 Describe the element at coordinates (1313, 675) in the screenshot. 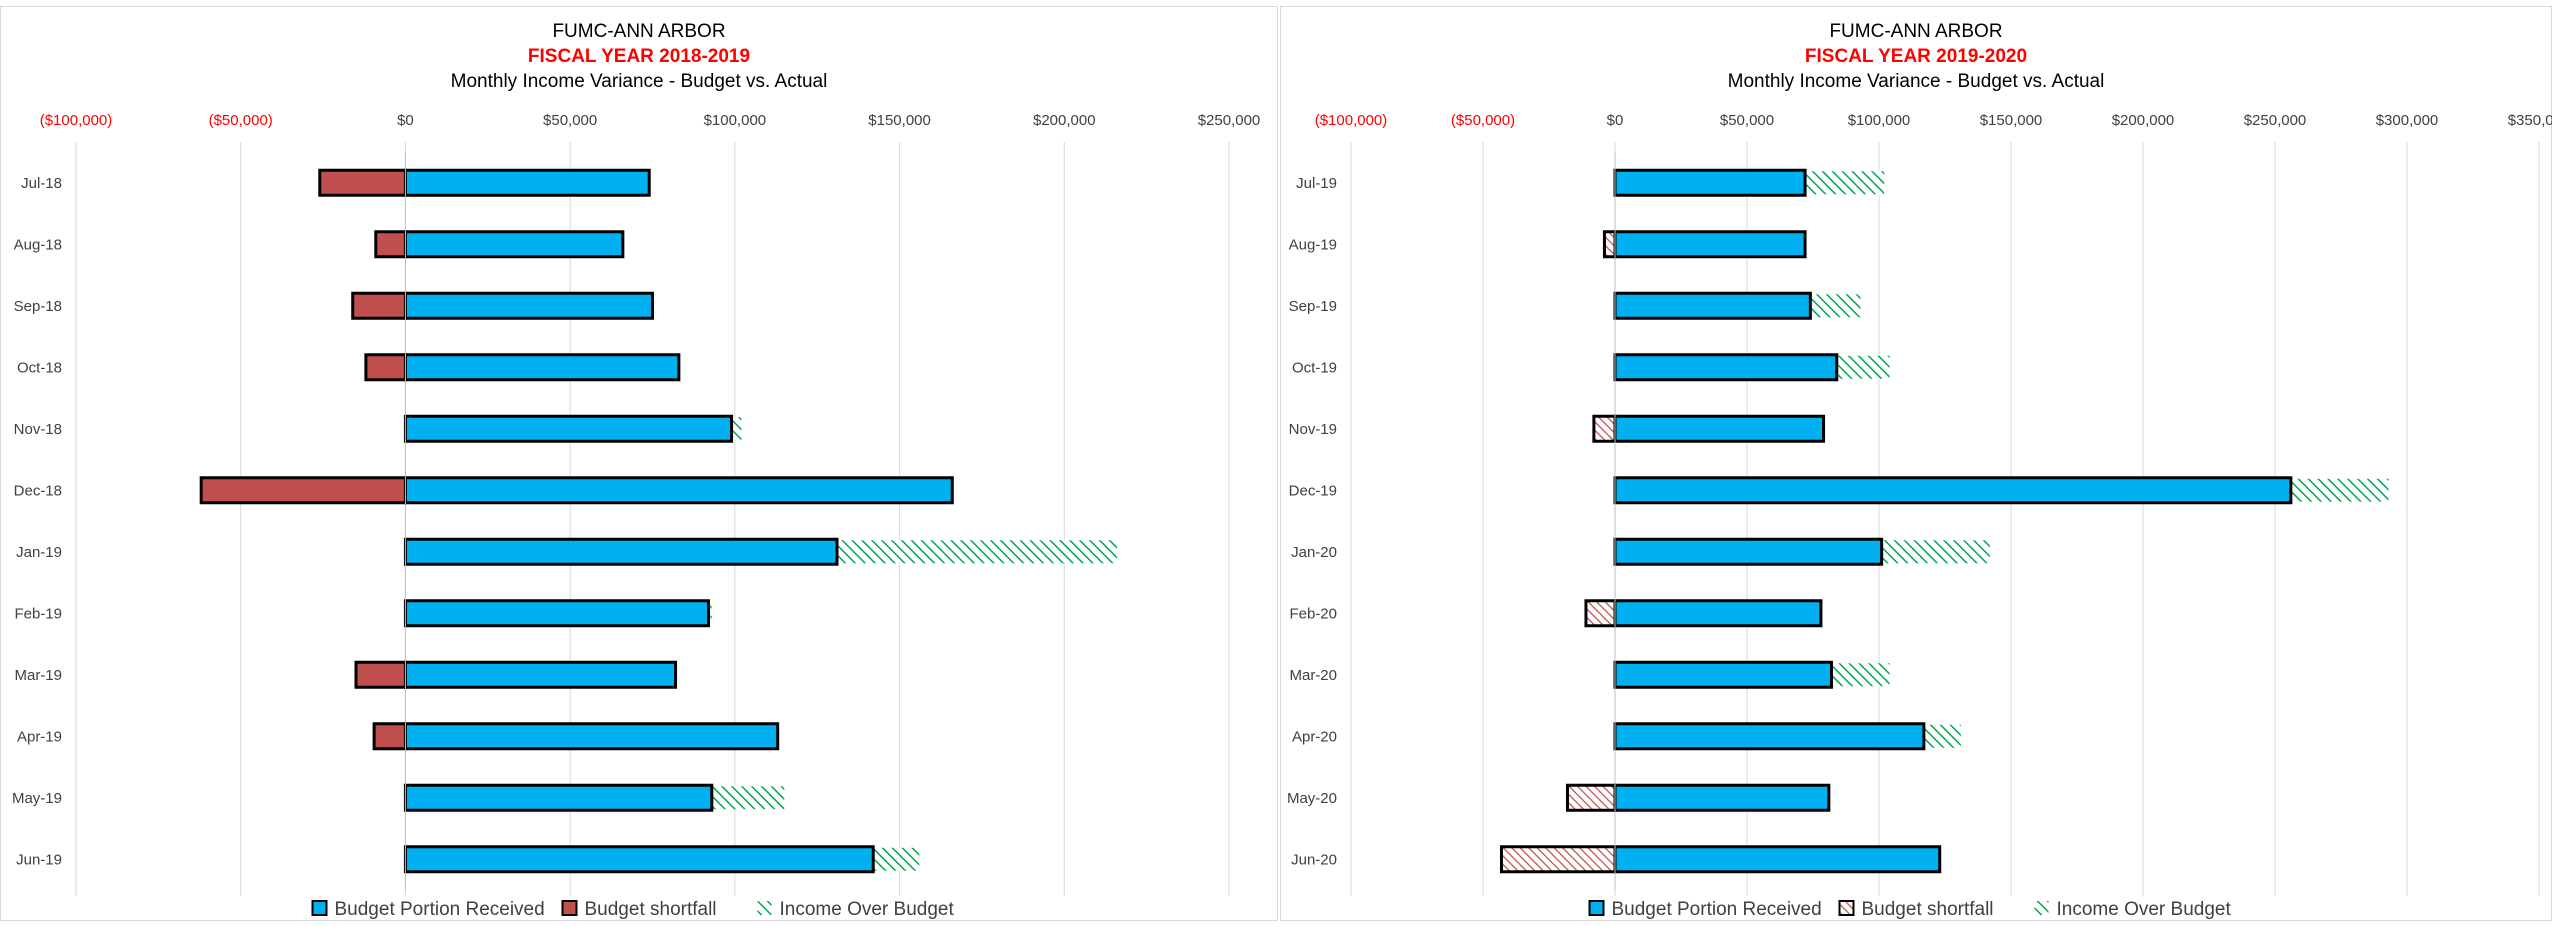

I see `y-category-label: Mar-20` at that location.